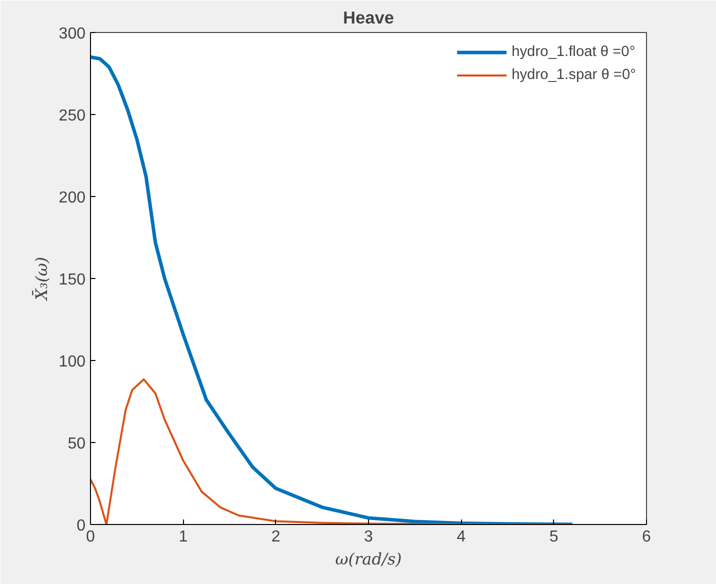  I want to click on y-tick-label: 50, so click(77, 444).